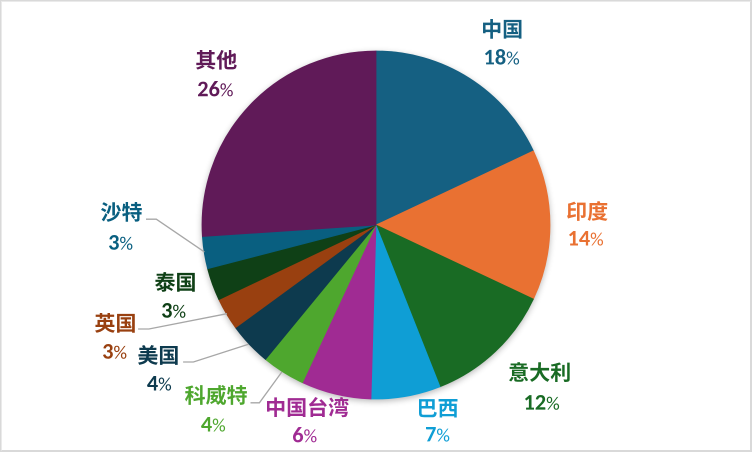 This screenshot has width=752, height=452. I want to click on leader-lines, so click(210, 311).